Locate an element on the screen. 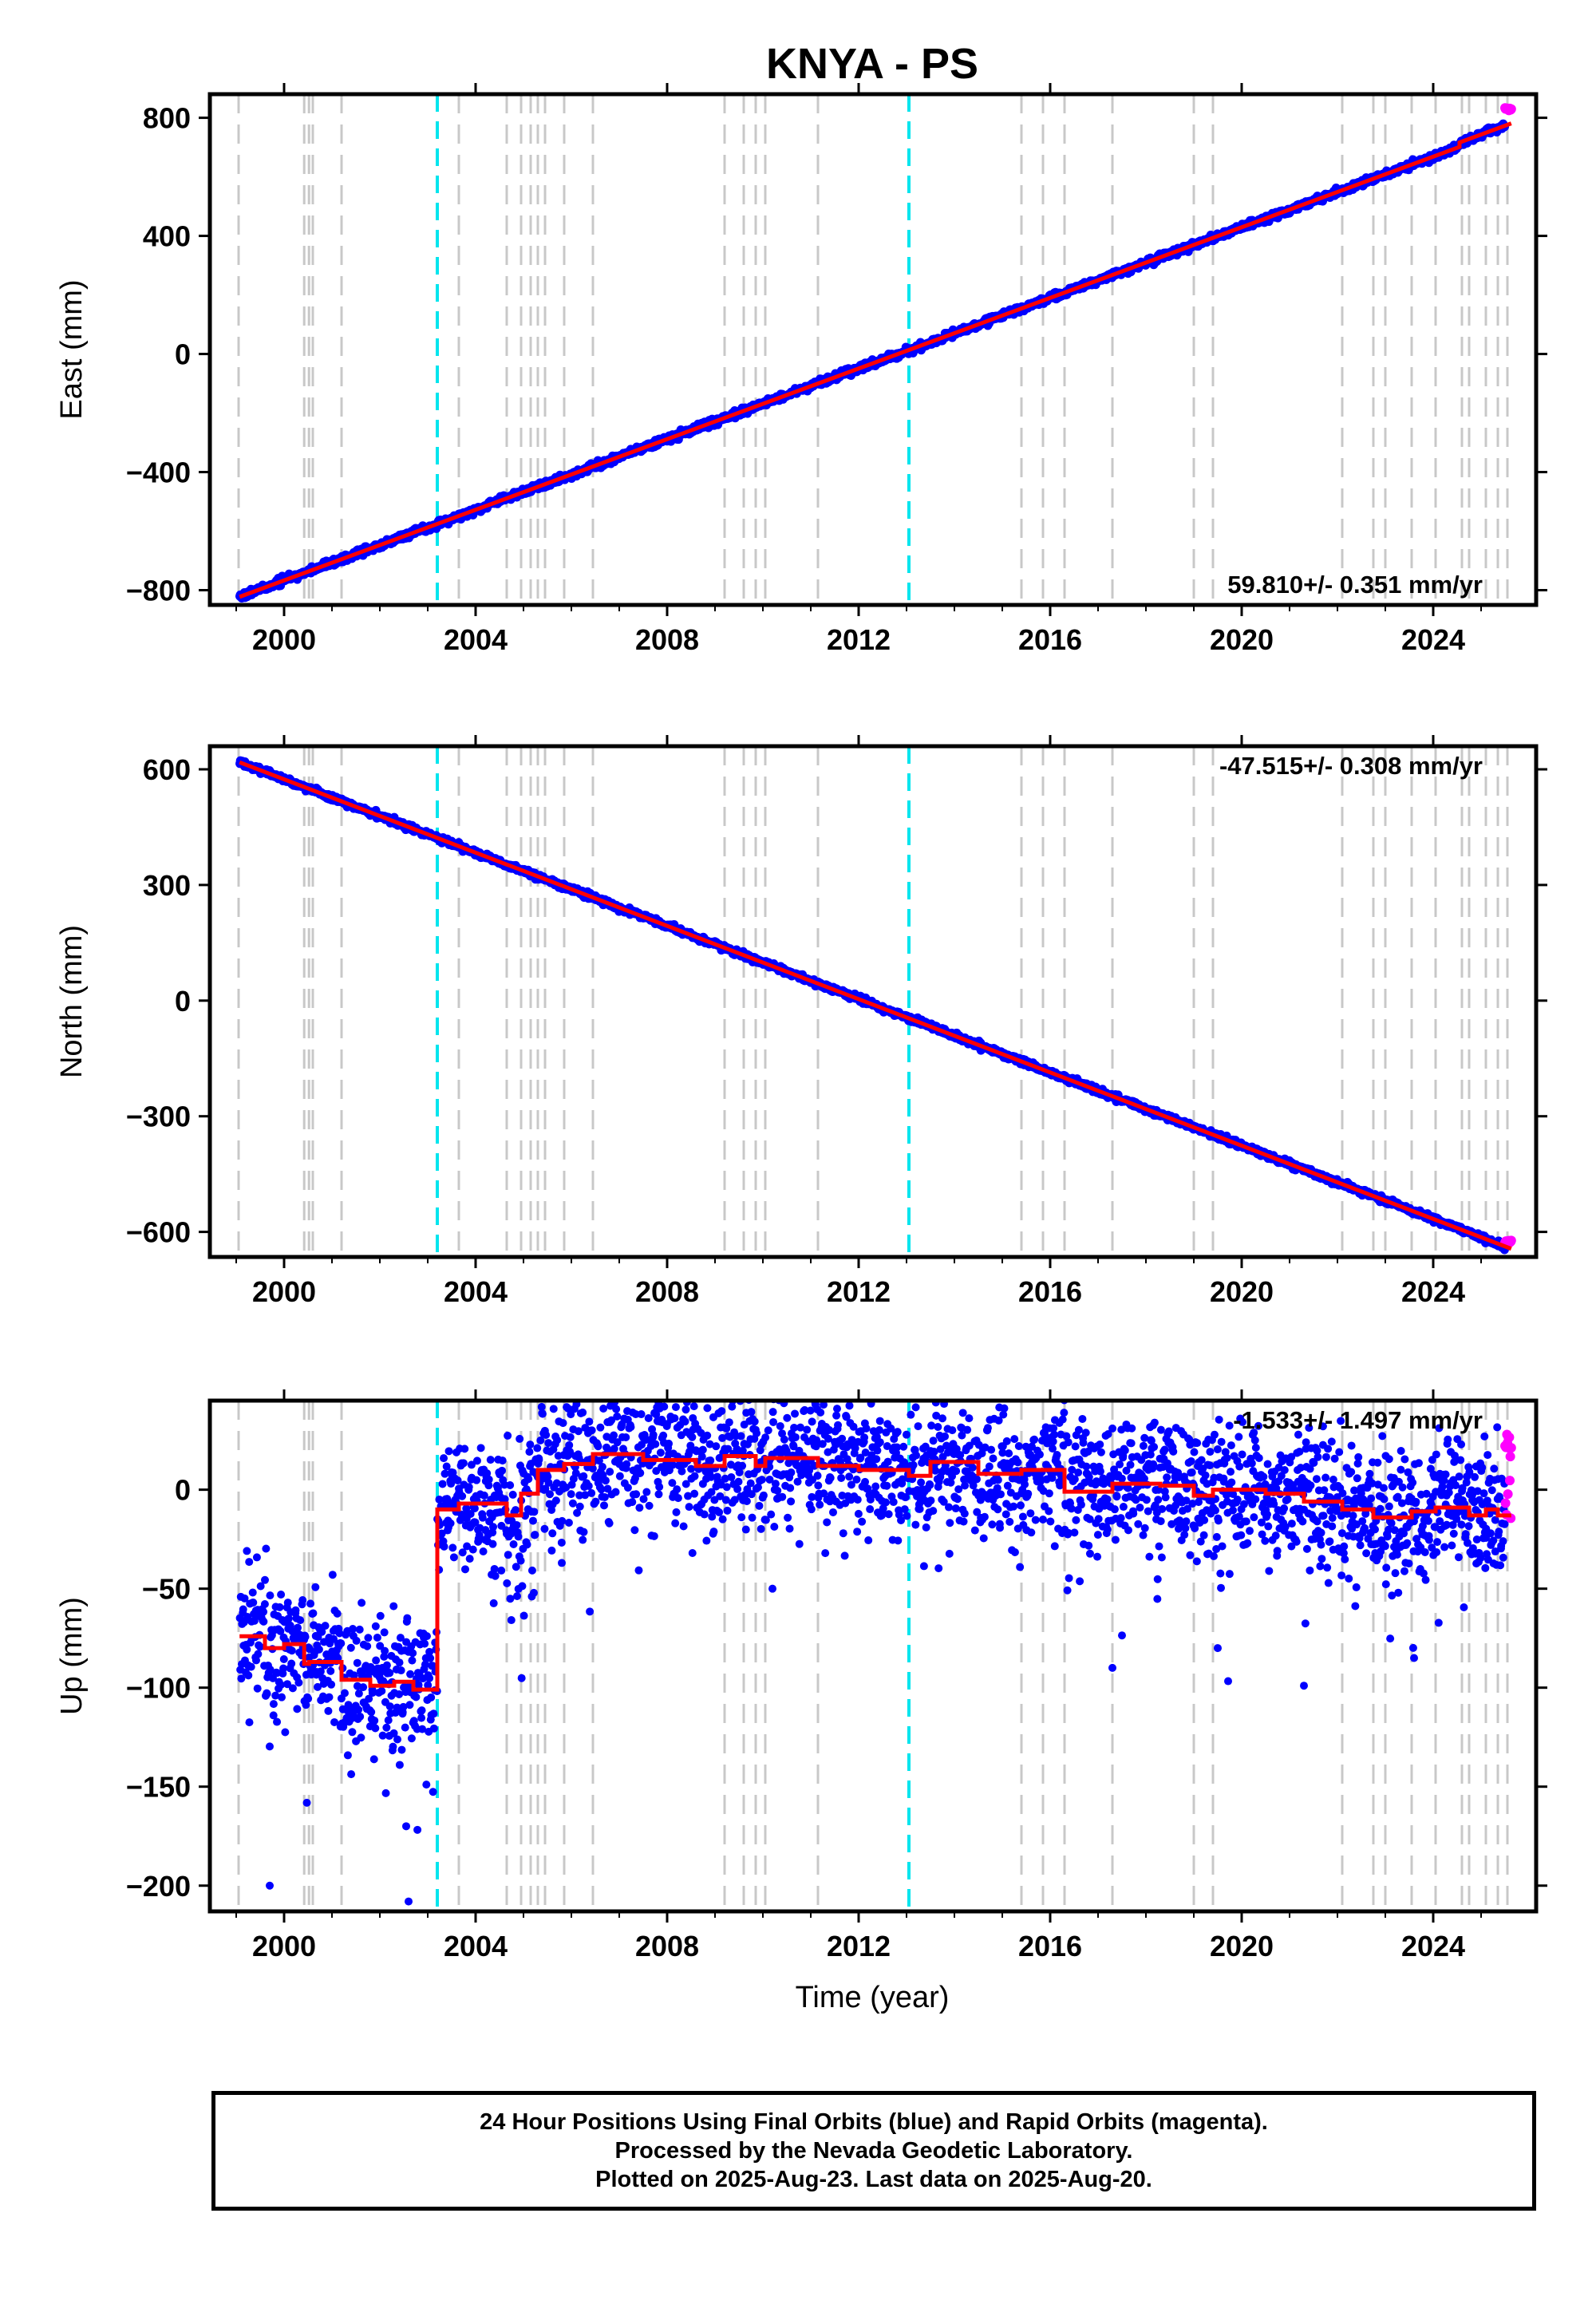 Image resolution: width=1596 pixels, height=2316 pixels. x-tick-label: 2000 is located at coordinates (284, 1291).